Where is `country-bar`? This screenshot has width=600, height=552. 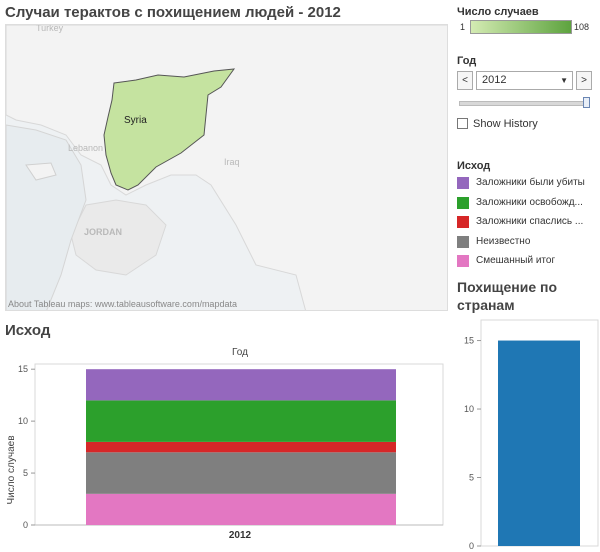
country-bar is located at coordinates (539, 443).